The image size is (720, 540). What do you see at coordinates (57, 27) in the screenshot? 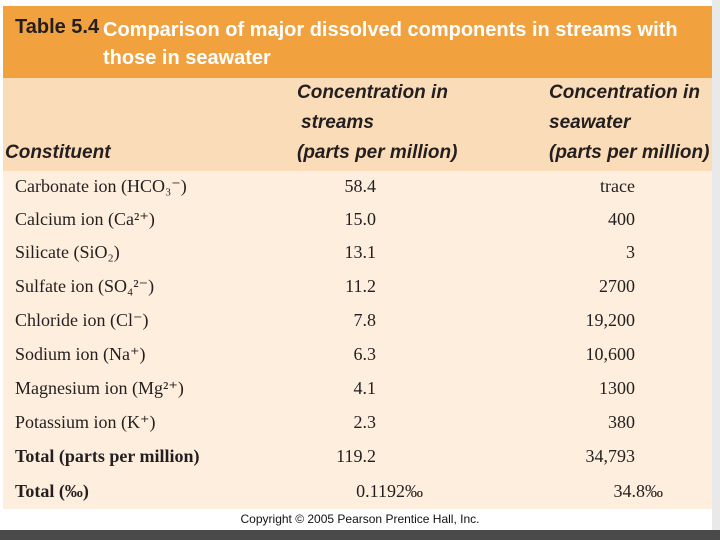
I see `table-number: Table 5.4` at bounding box center [57, 27].